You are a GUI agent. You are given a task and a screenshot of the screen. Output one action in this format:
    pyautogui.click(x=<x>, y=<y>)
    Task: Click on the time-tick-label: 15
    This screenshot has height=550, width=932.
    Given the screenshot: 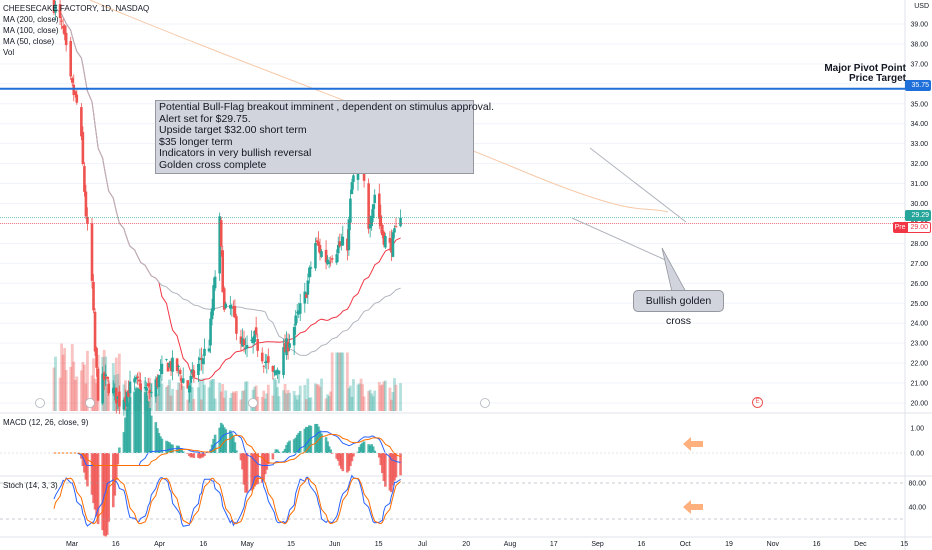 What is the action you would take?
    pyautogui.click(x=904, y=544)
    